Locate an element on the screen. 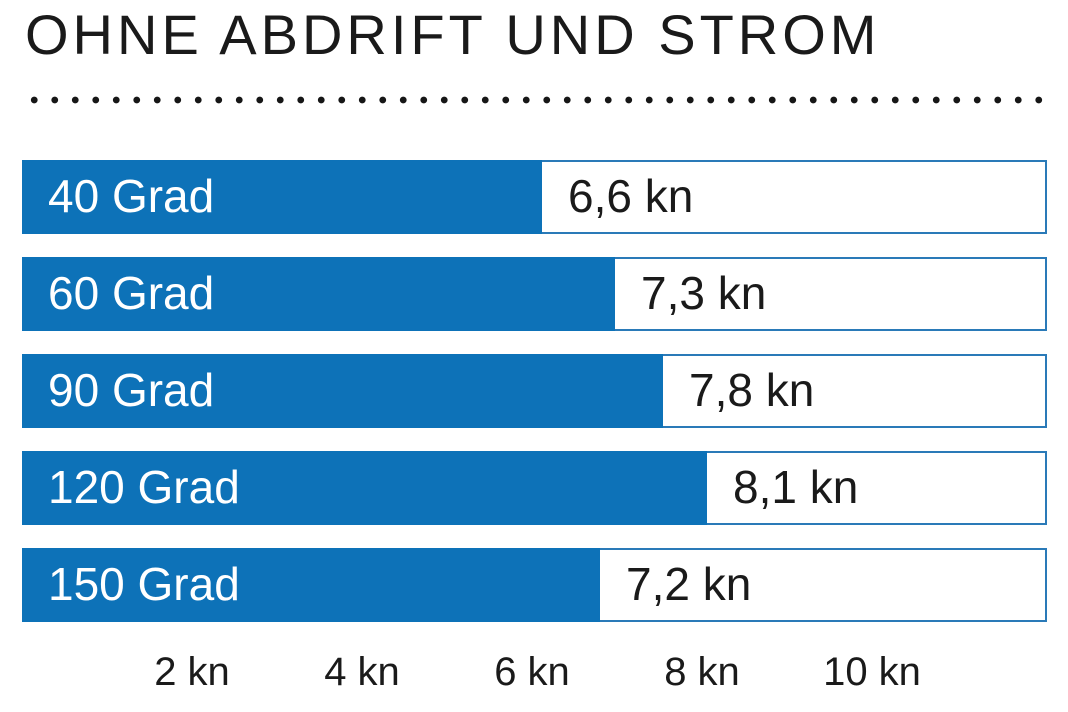 The height and width of the screenshot is (712, 1068). bar-row: 120 Grad 8,1 kn is located at coordinates (534, 488).